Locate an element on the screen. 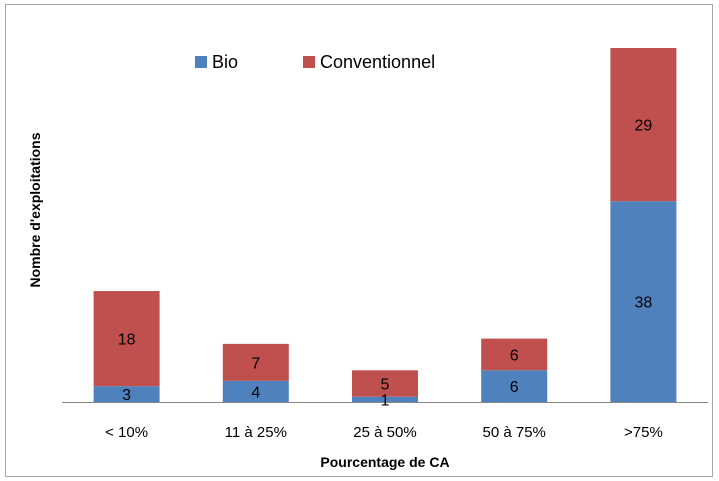  x-tick-label-4: >75% is located at coordinates (643, 432).